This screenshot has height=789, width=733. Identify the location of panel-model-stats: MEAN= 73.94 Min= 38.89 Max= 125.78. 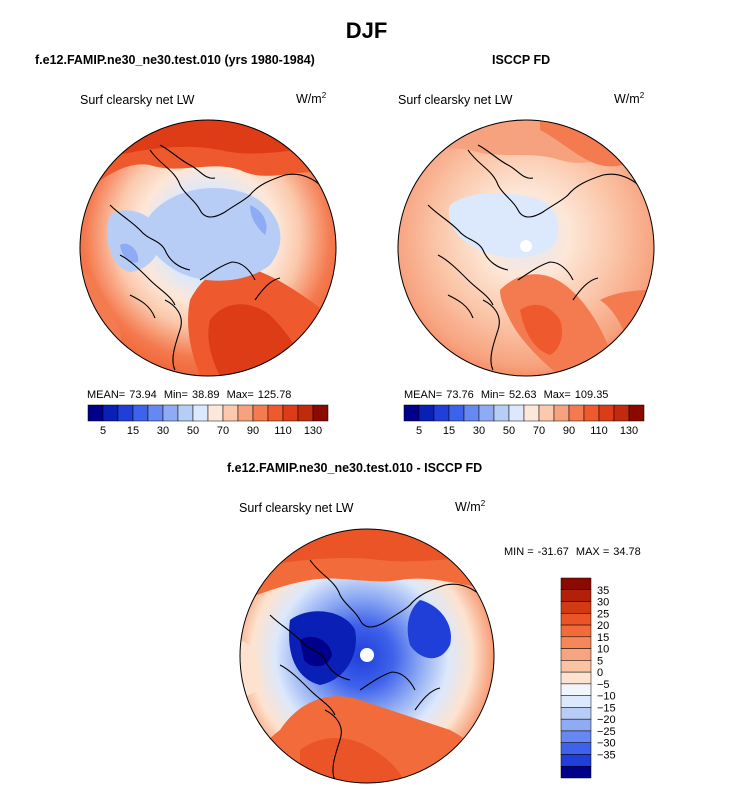
(191, 395).